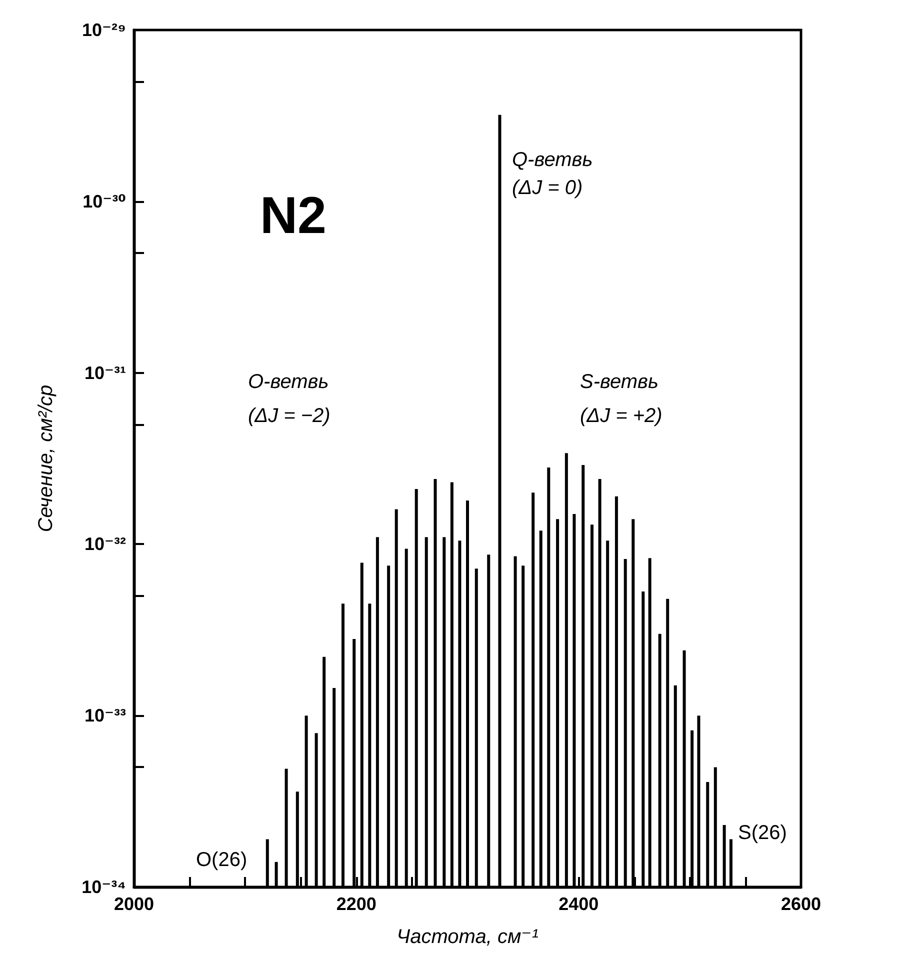  I want to click on x-tick-label: 2600, so click(801, 904).